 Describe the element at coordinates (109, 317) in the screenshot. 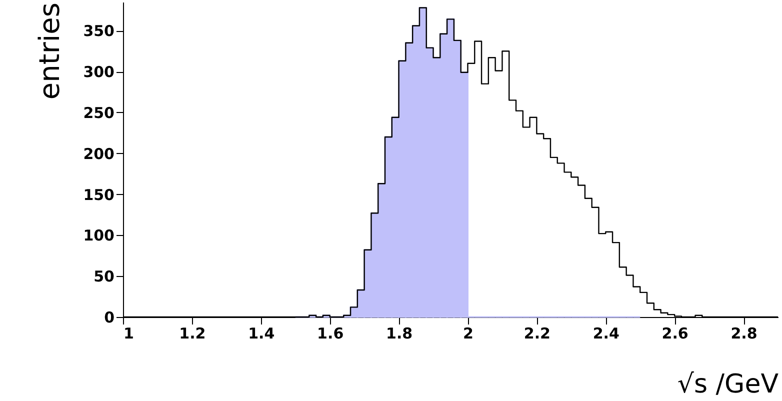

I see `y-tick-label: 0` at that location.